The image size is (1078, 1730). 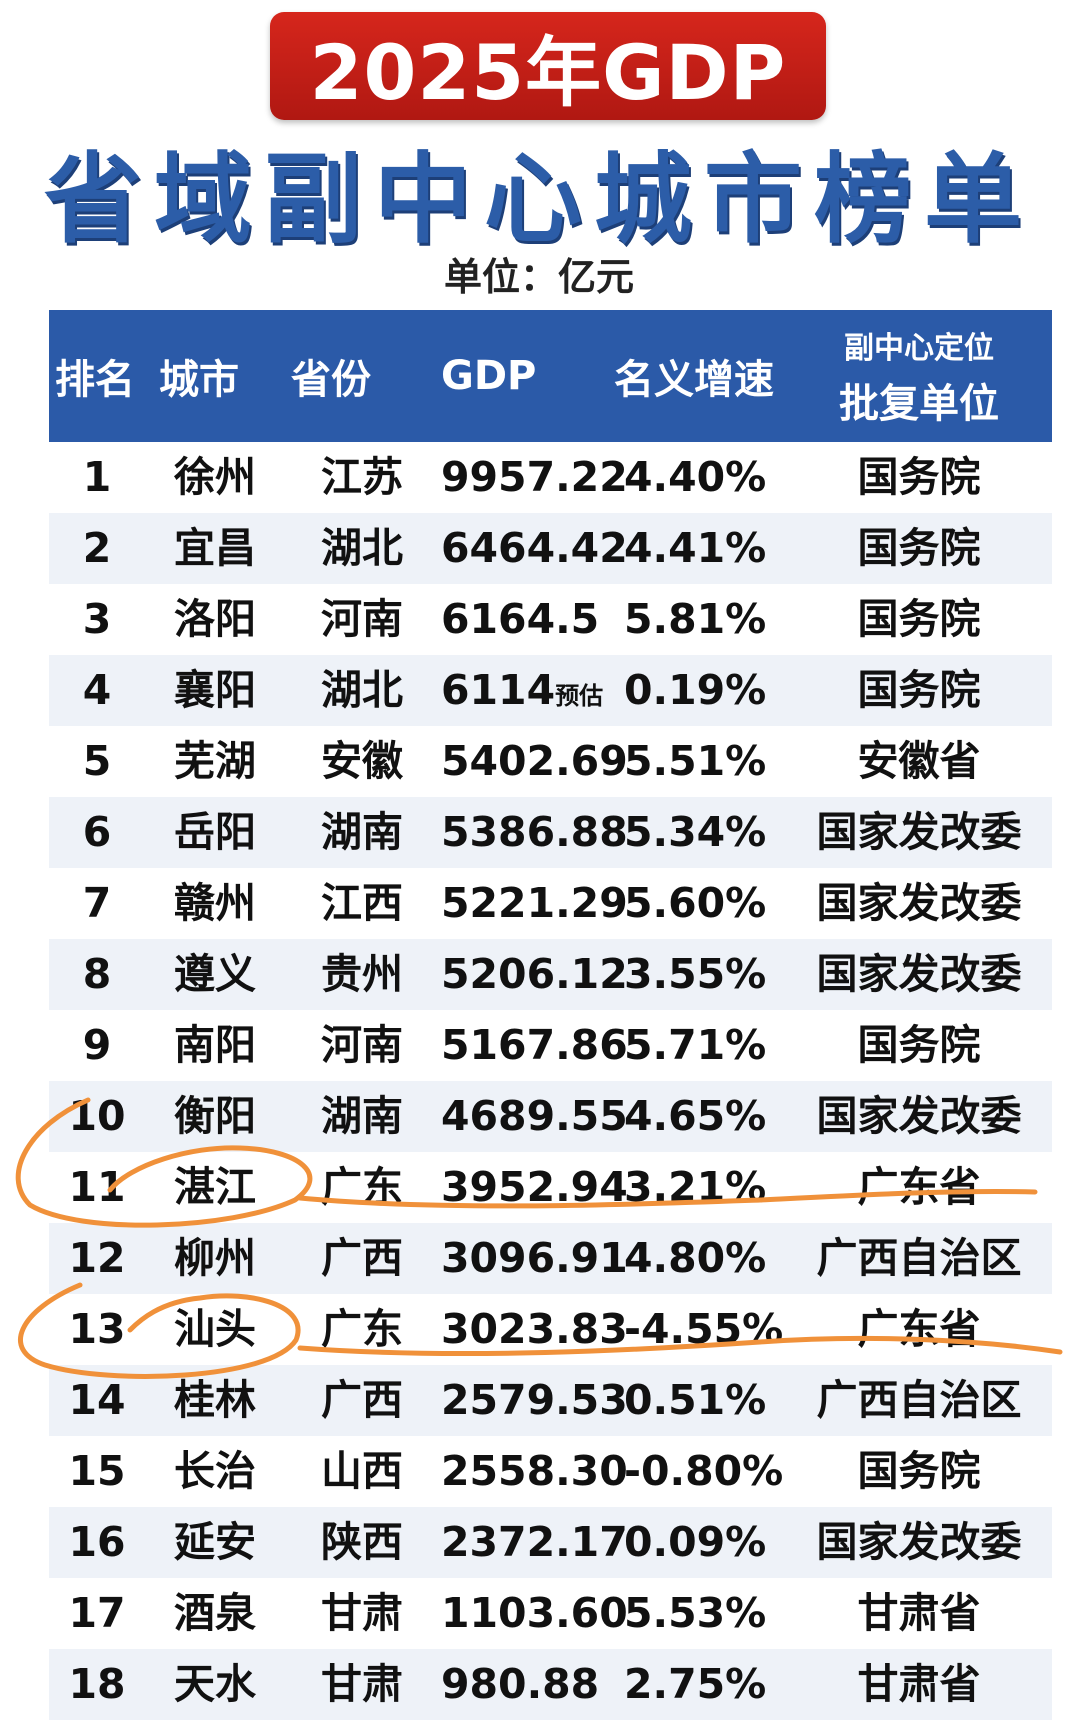 I want to click on rank-cell: 15, so click(x=97, y=1471).